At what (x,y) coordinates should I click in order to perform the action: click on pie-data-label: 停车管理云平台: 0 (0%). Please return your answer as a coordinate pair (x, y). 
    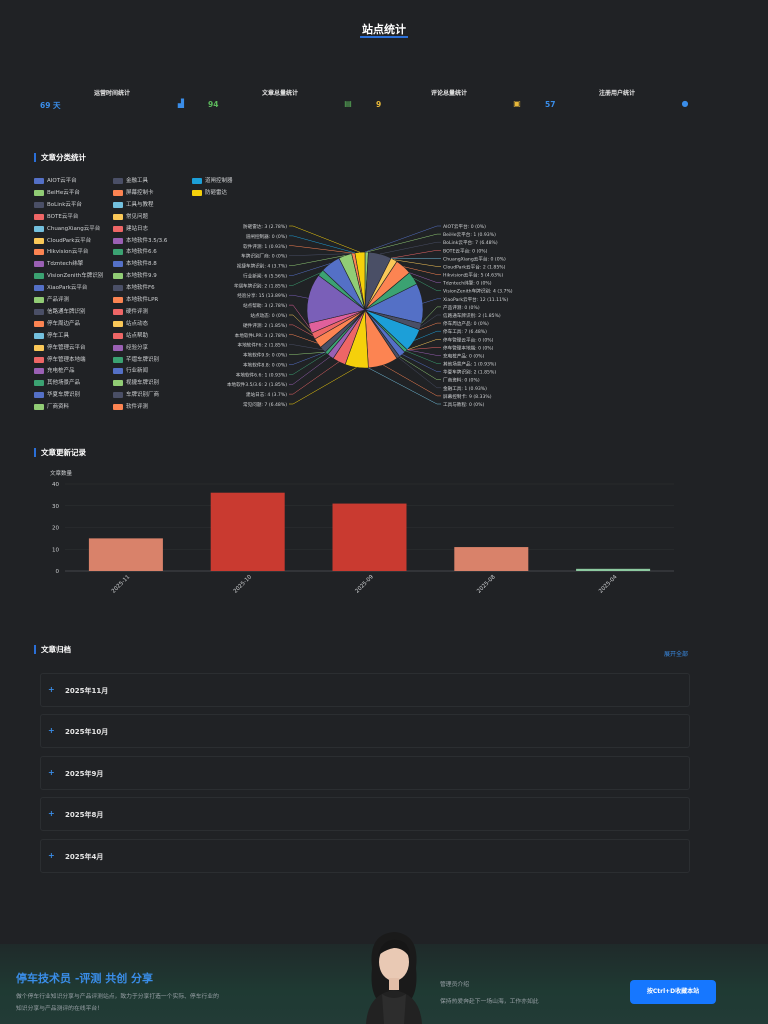
    Looking at the image, I should click on (468, 339).